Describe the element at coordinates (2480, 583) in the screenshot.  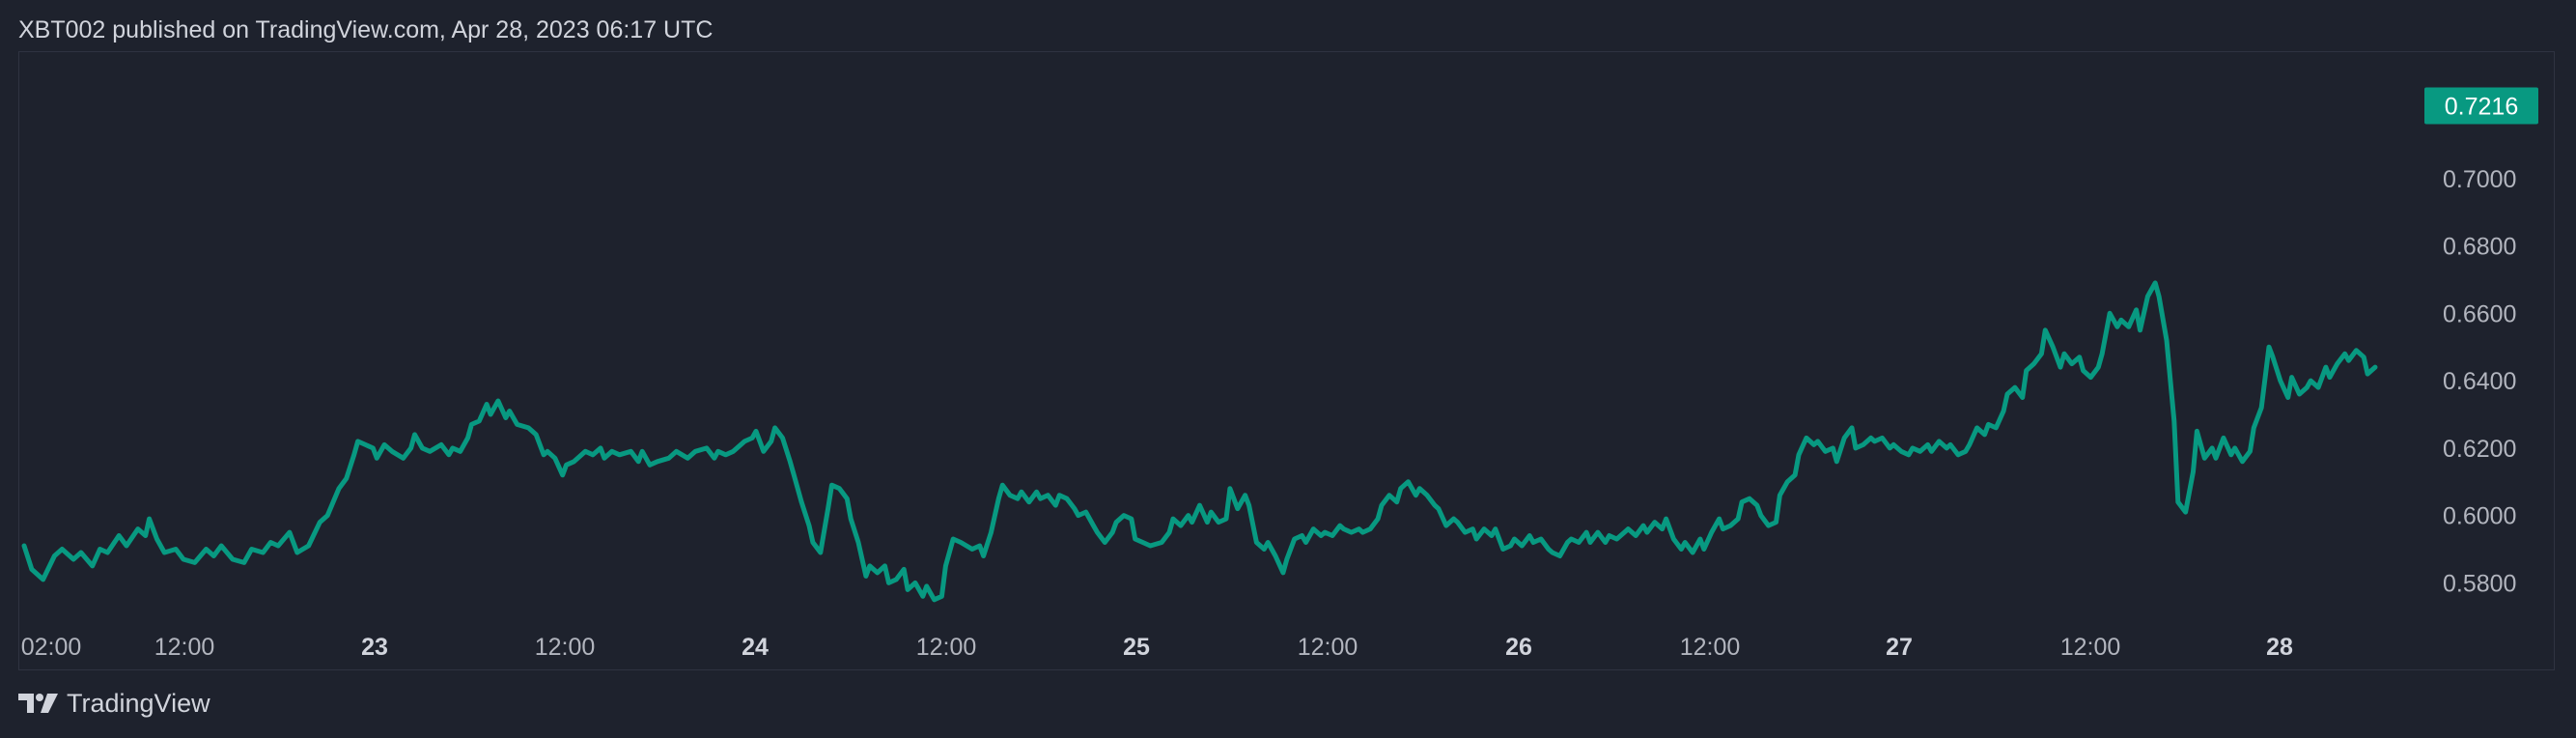
I see `y-axis-tick-label: 0.5800` at that location.